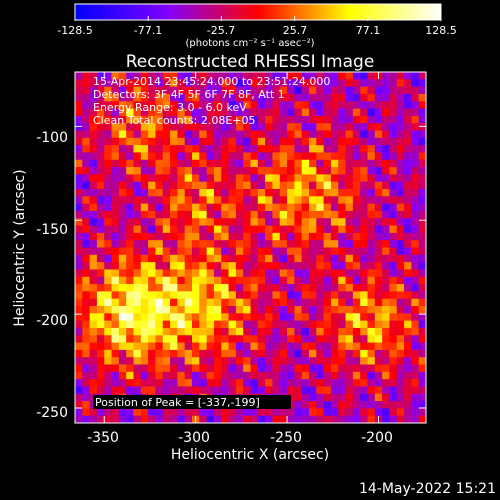 The image size is (500, 500). I want to click on chart-title: Reconstructed RHESSI Image, so click(250, 62).